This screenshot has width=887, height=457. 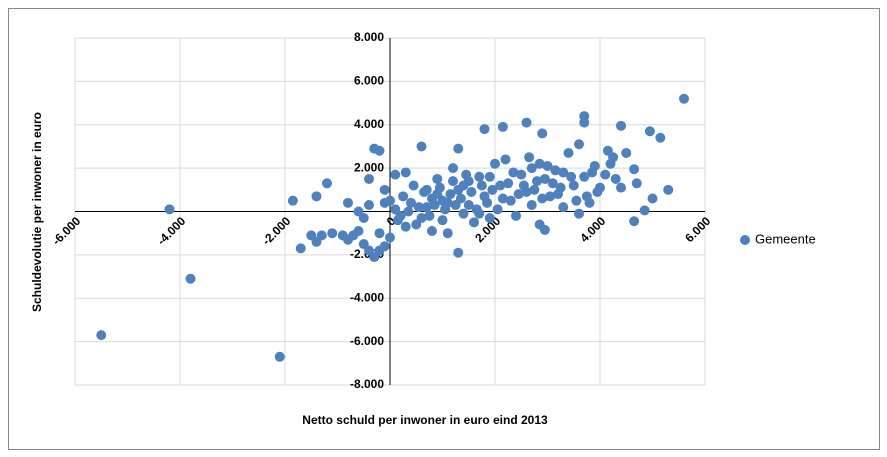 I want to click on y-tick-label: -4.000, so click(x=367, y=297).